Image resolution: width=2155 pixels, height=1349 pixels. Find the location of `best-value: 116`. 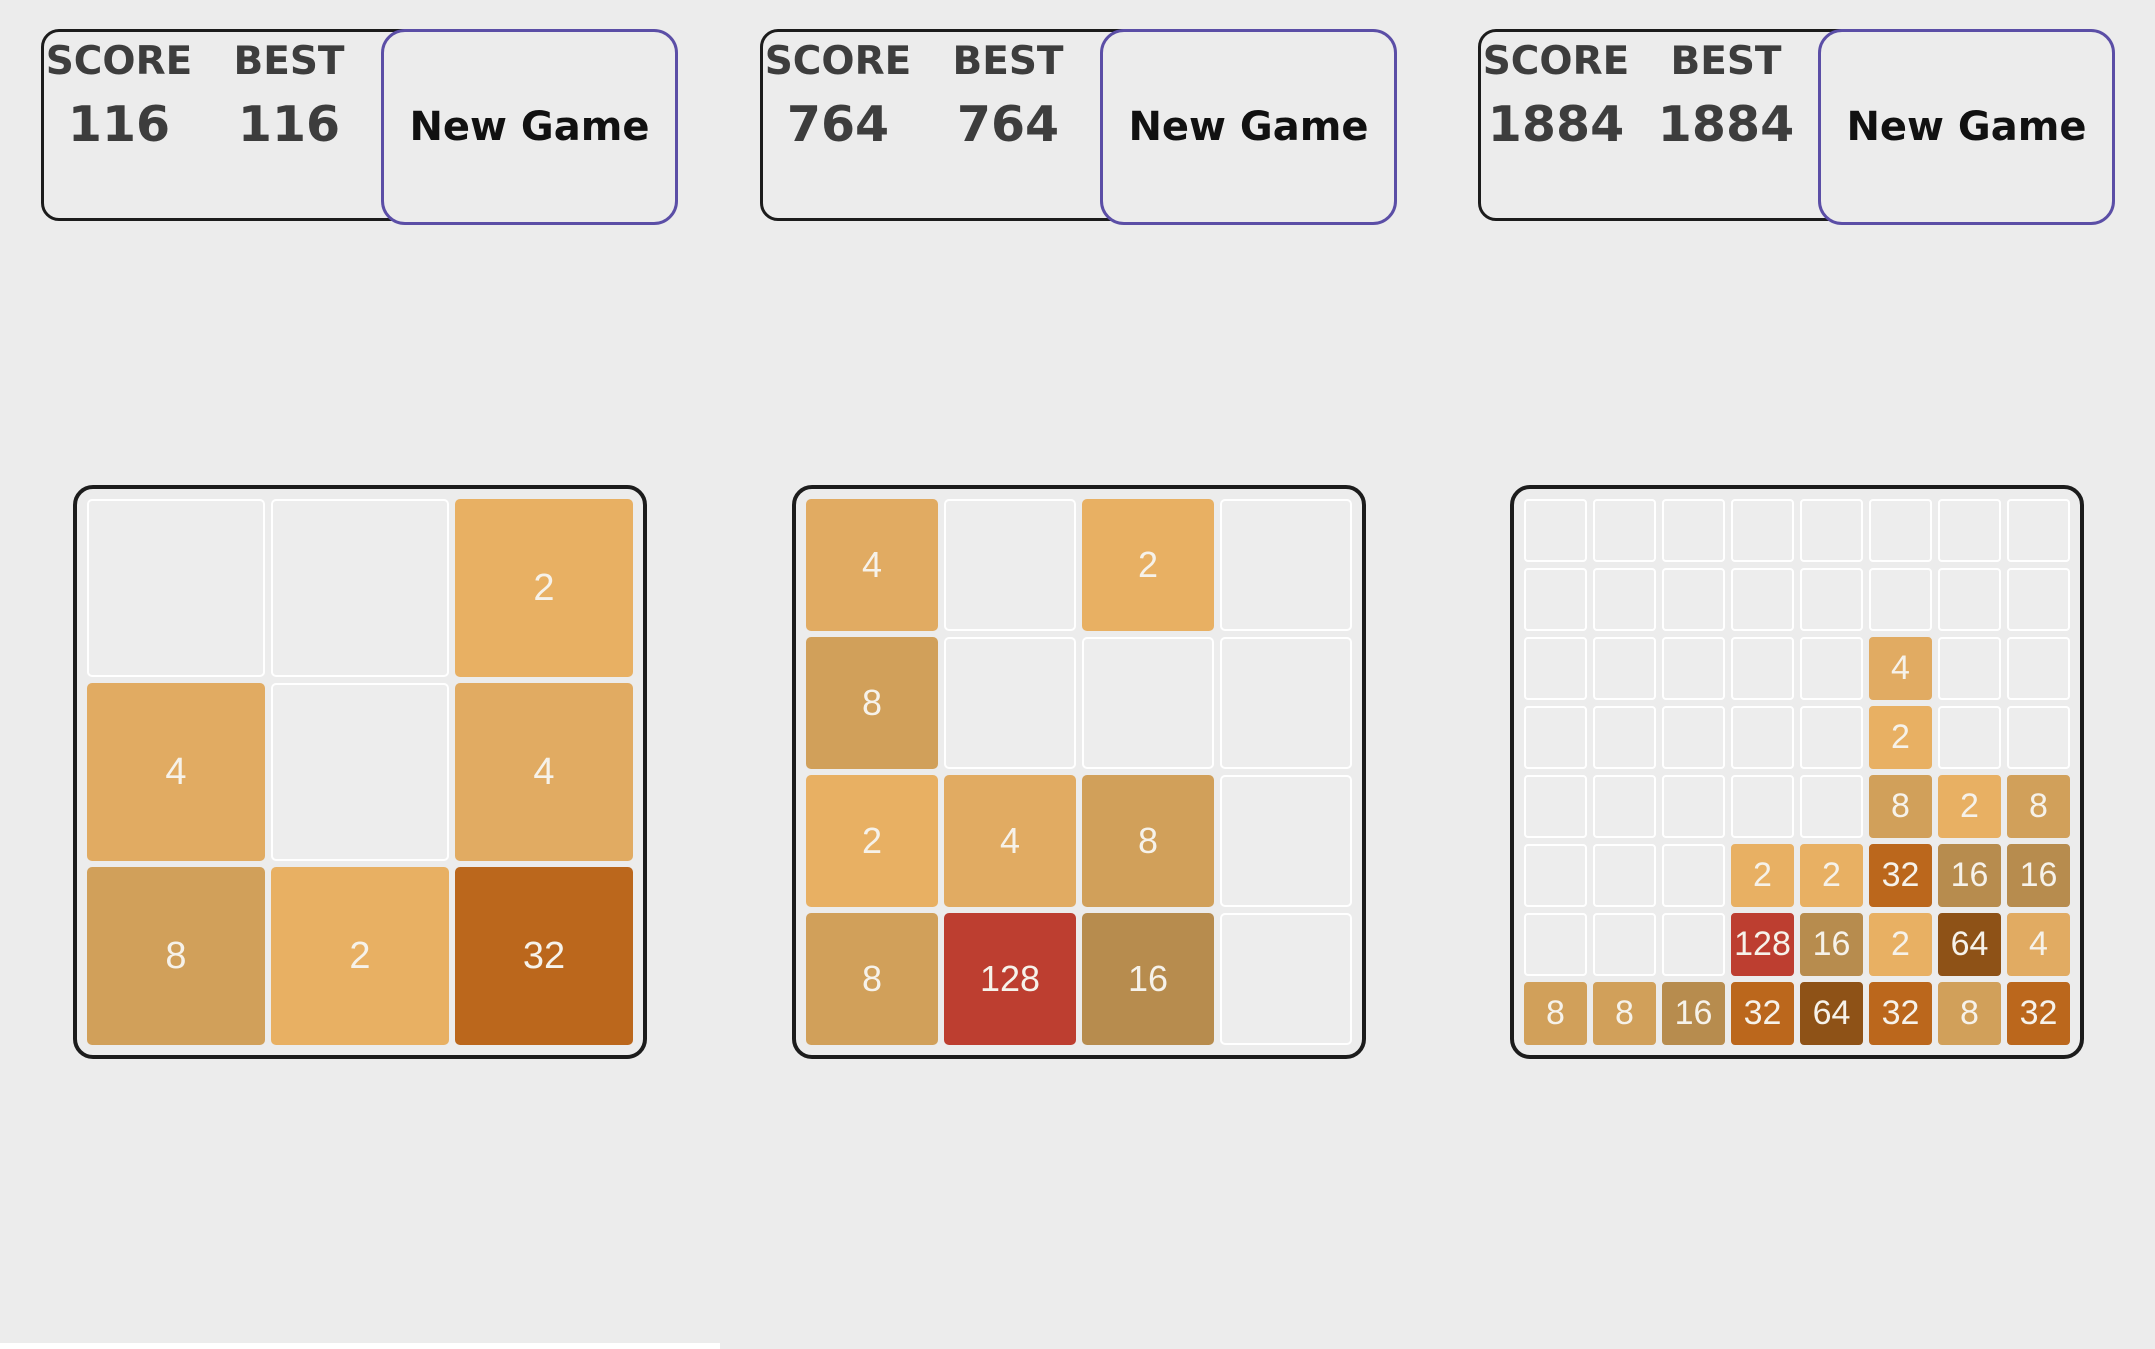

best-value: 116 is located at coordinates (289, 124).